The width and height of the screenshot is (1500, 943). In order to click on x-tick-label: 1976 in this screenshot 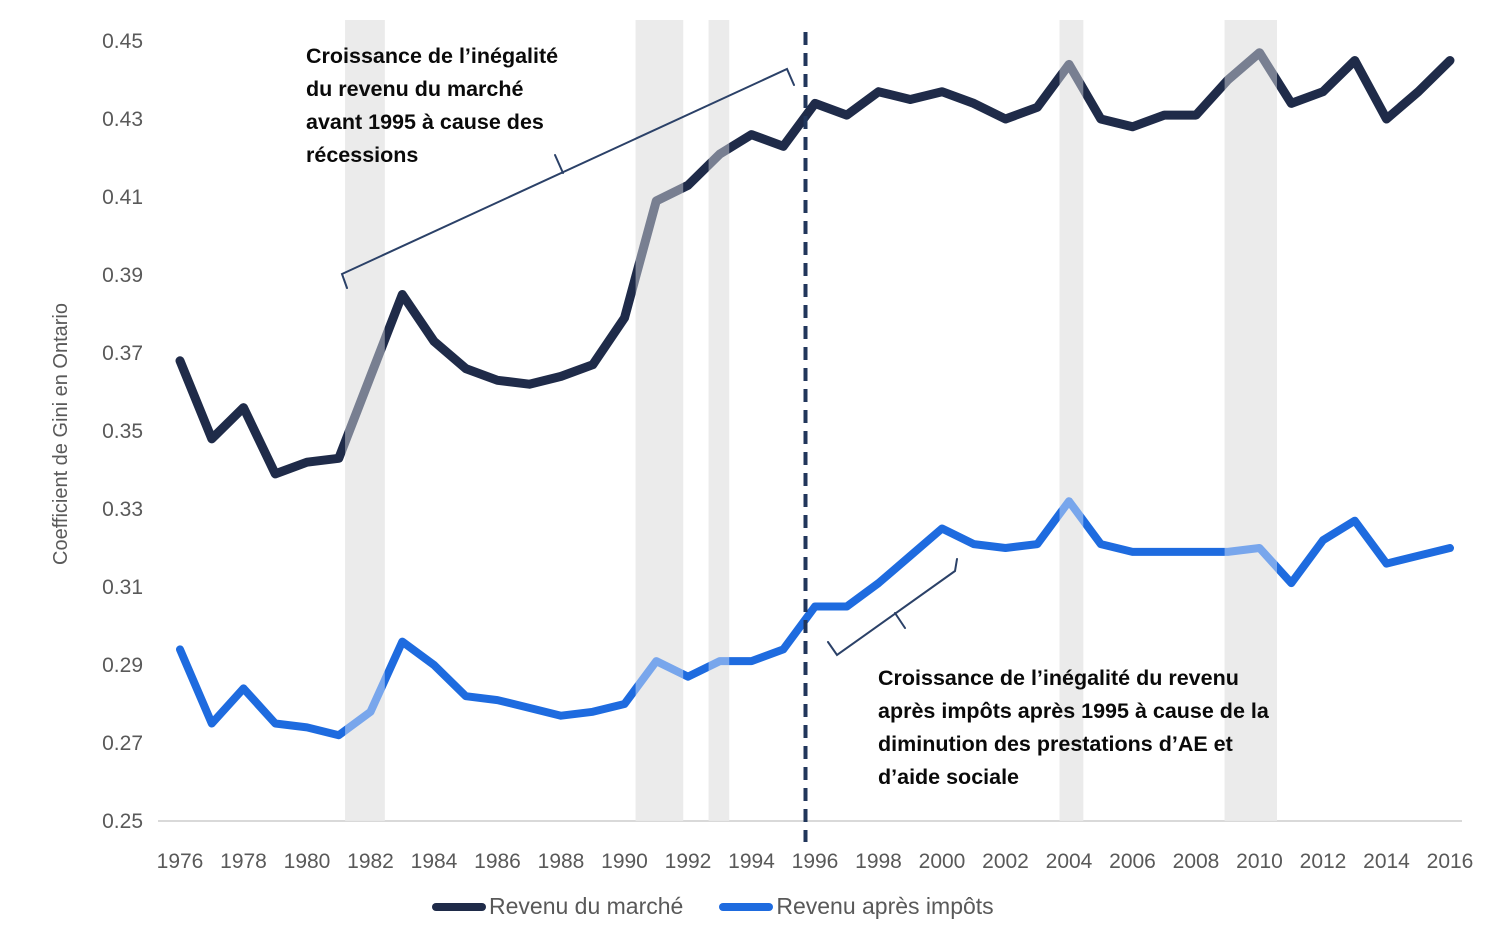, I will do `click(180, 861)`.